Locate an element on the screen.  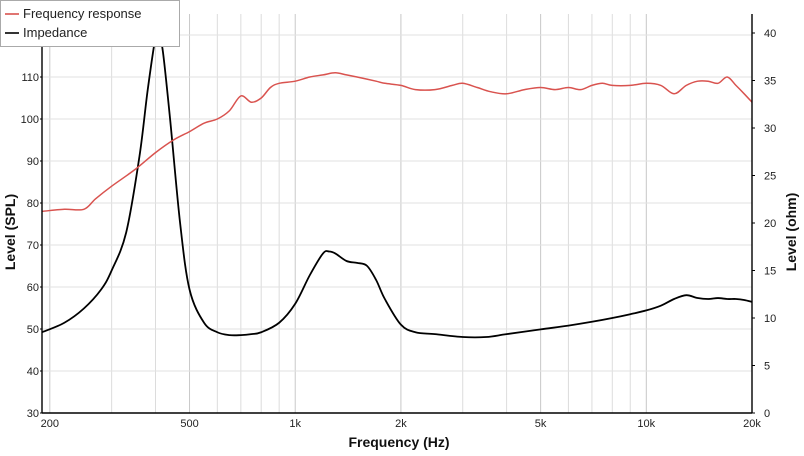
y2-tick-label: 30 is located at coordinates (770, 129).